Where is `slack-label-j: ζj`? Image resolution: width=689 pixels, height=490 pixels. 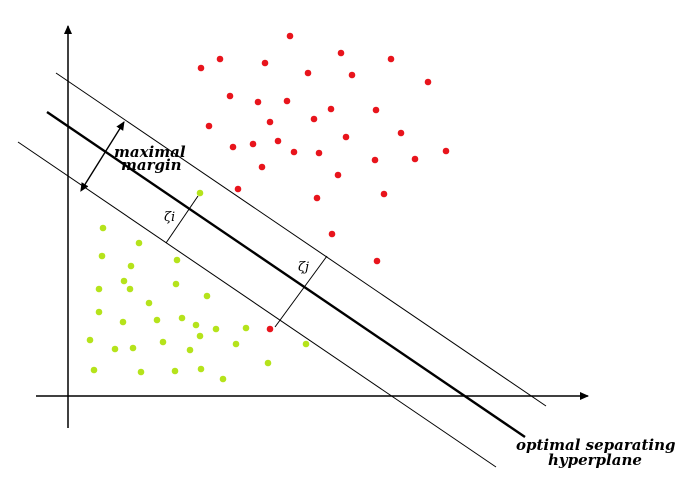 slack-label-j: ζj is located at coordinates (303, 267).